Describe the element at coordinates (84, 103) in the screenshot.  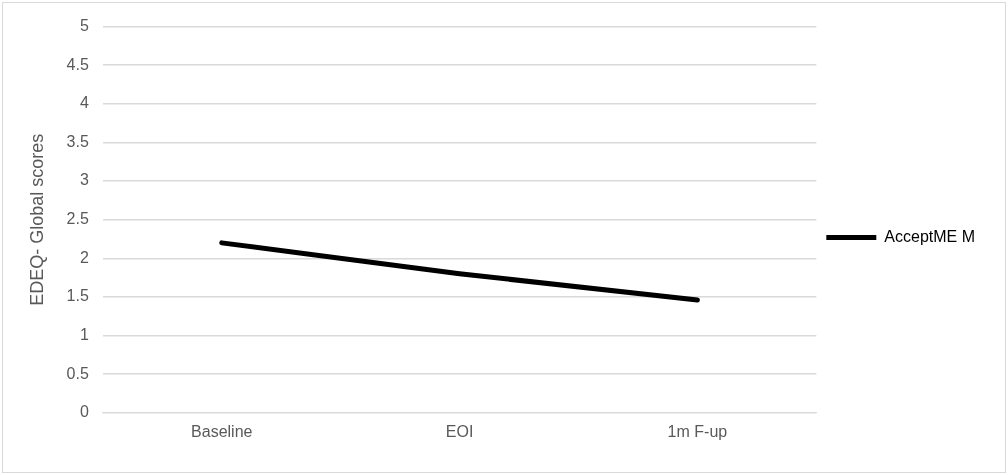
I see `y-tick-label: 4` at that location.